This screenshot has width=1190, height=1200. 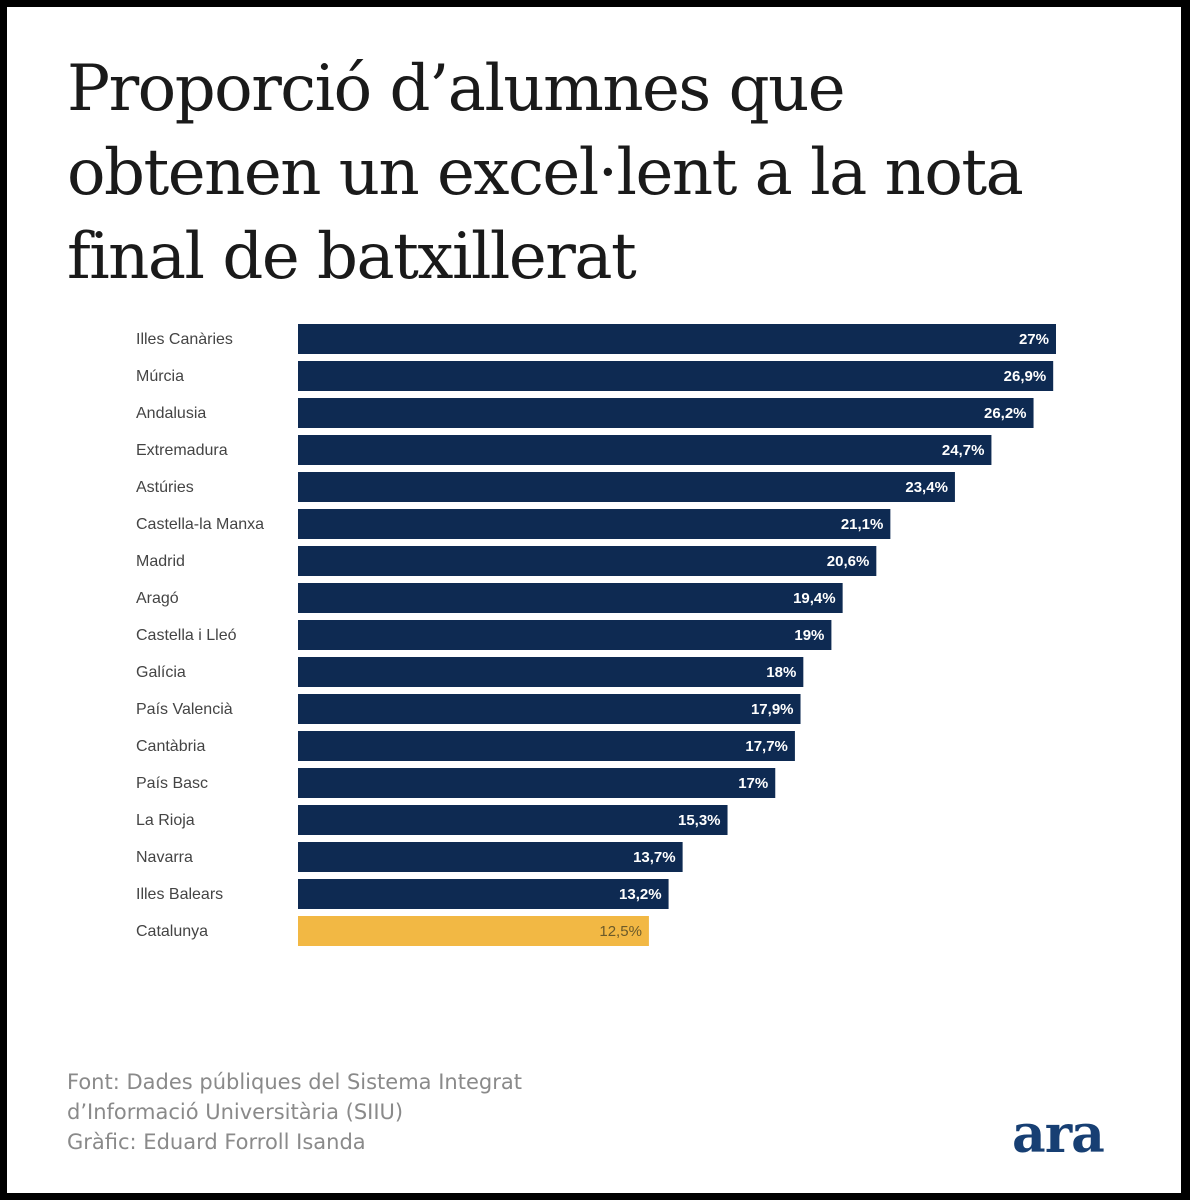 I want to click on value-label: 24,7%, so click(x=963, y=450).